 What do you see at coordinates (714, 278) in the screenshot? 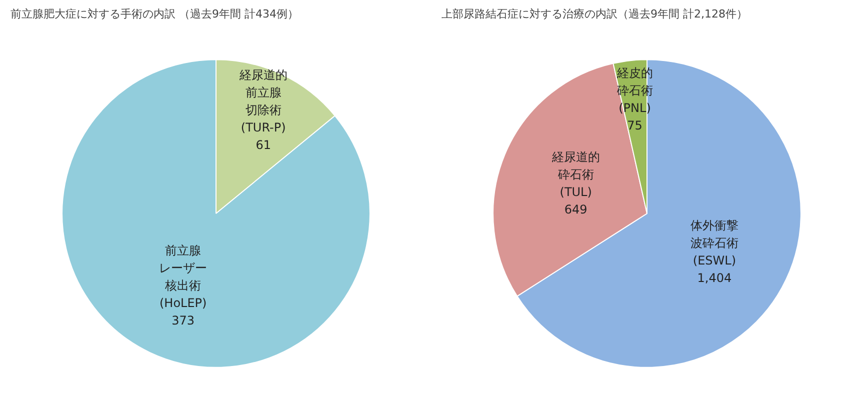
I see `data-label: 1,404` at bounding box center [714, 278].